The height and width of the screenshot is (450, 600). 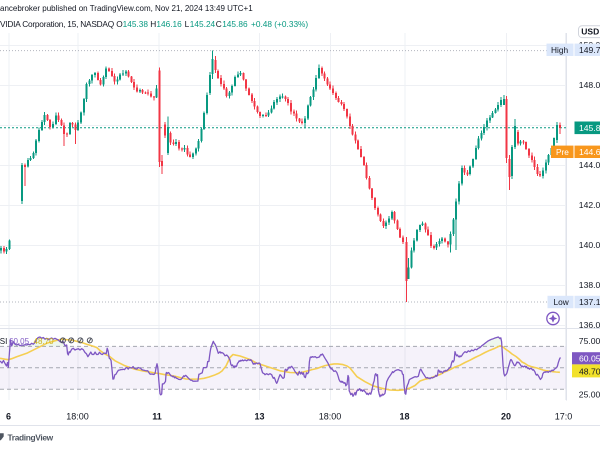 What do you see at coordinates (119, 24) in the screenshot?
I see `svg-text: O` at bounding box center [119, 24].